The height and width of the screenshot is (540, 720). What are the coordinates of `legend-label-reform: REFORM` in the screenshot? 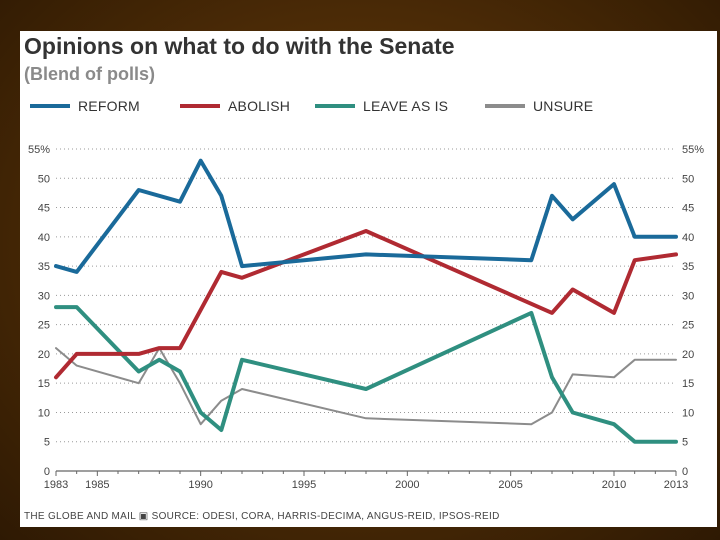 It's located at (109, 106).